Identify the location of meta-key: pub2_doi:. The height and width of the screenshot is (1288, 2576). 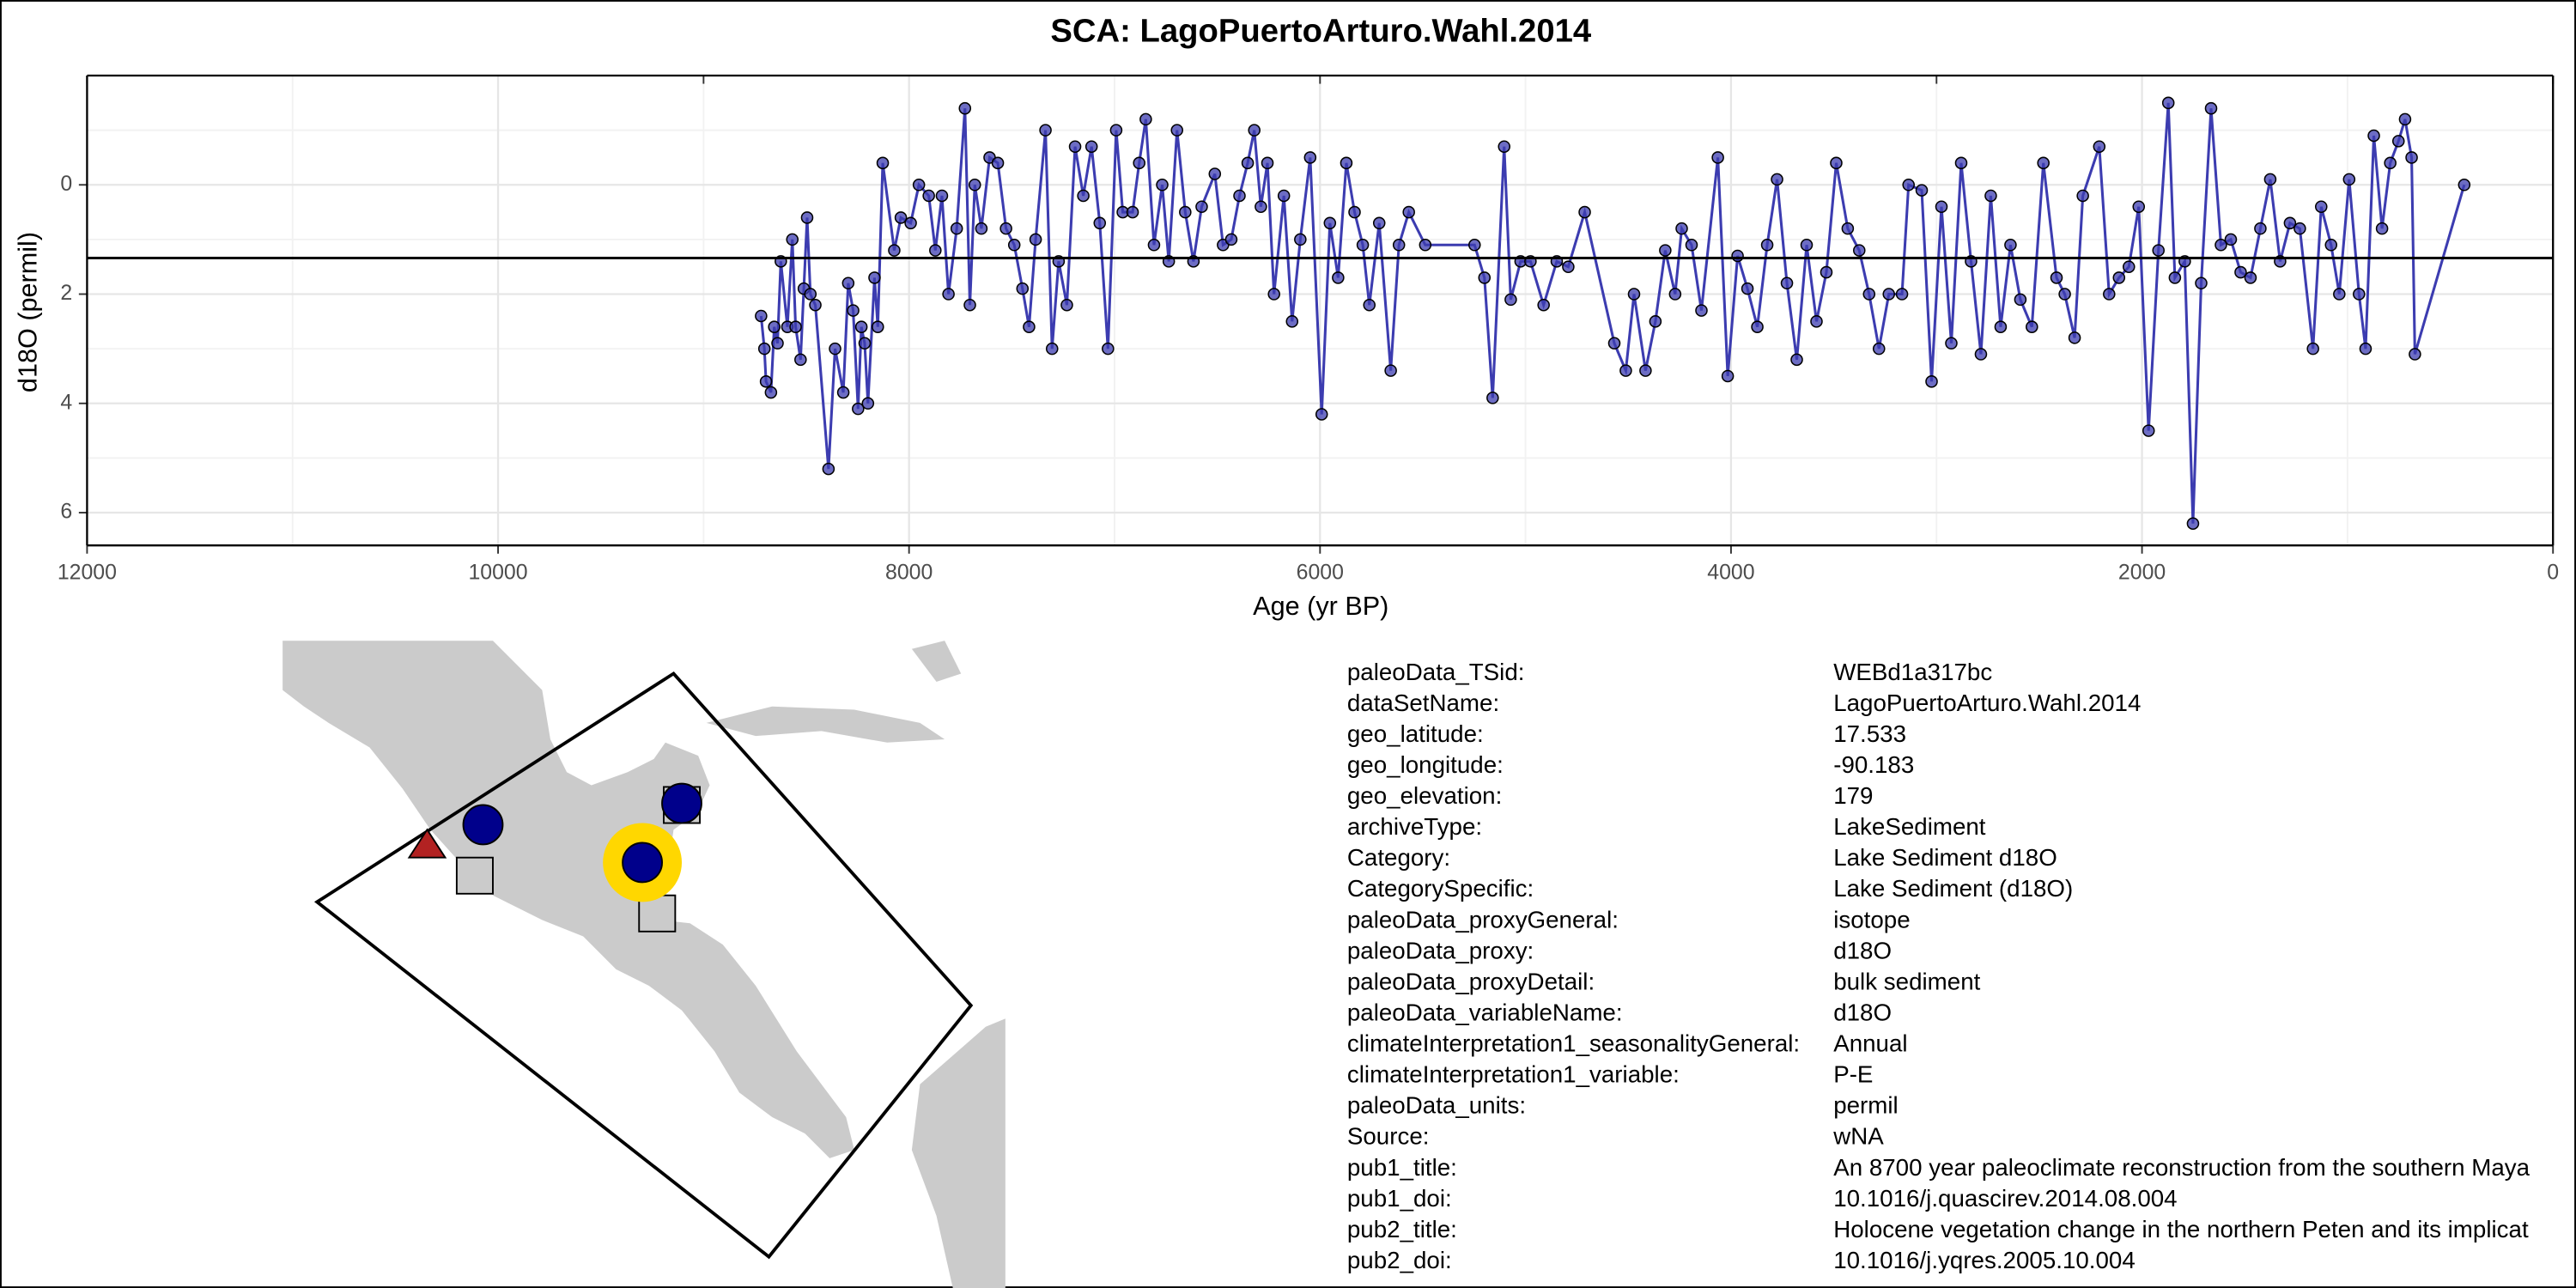
(1400, 1260).